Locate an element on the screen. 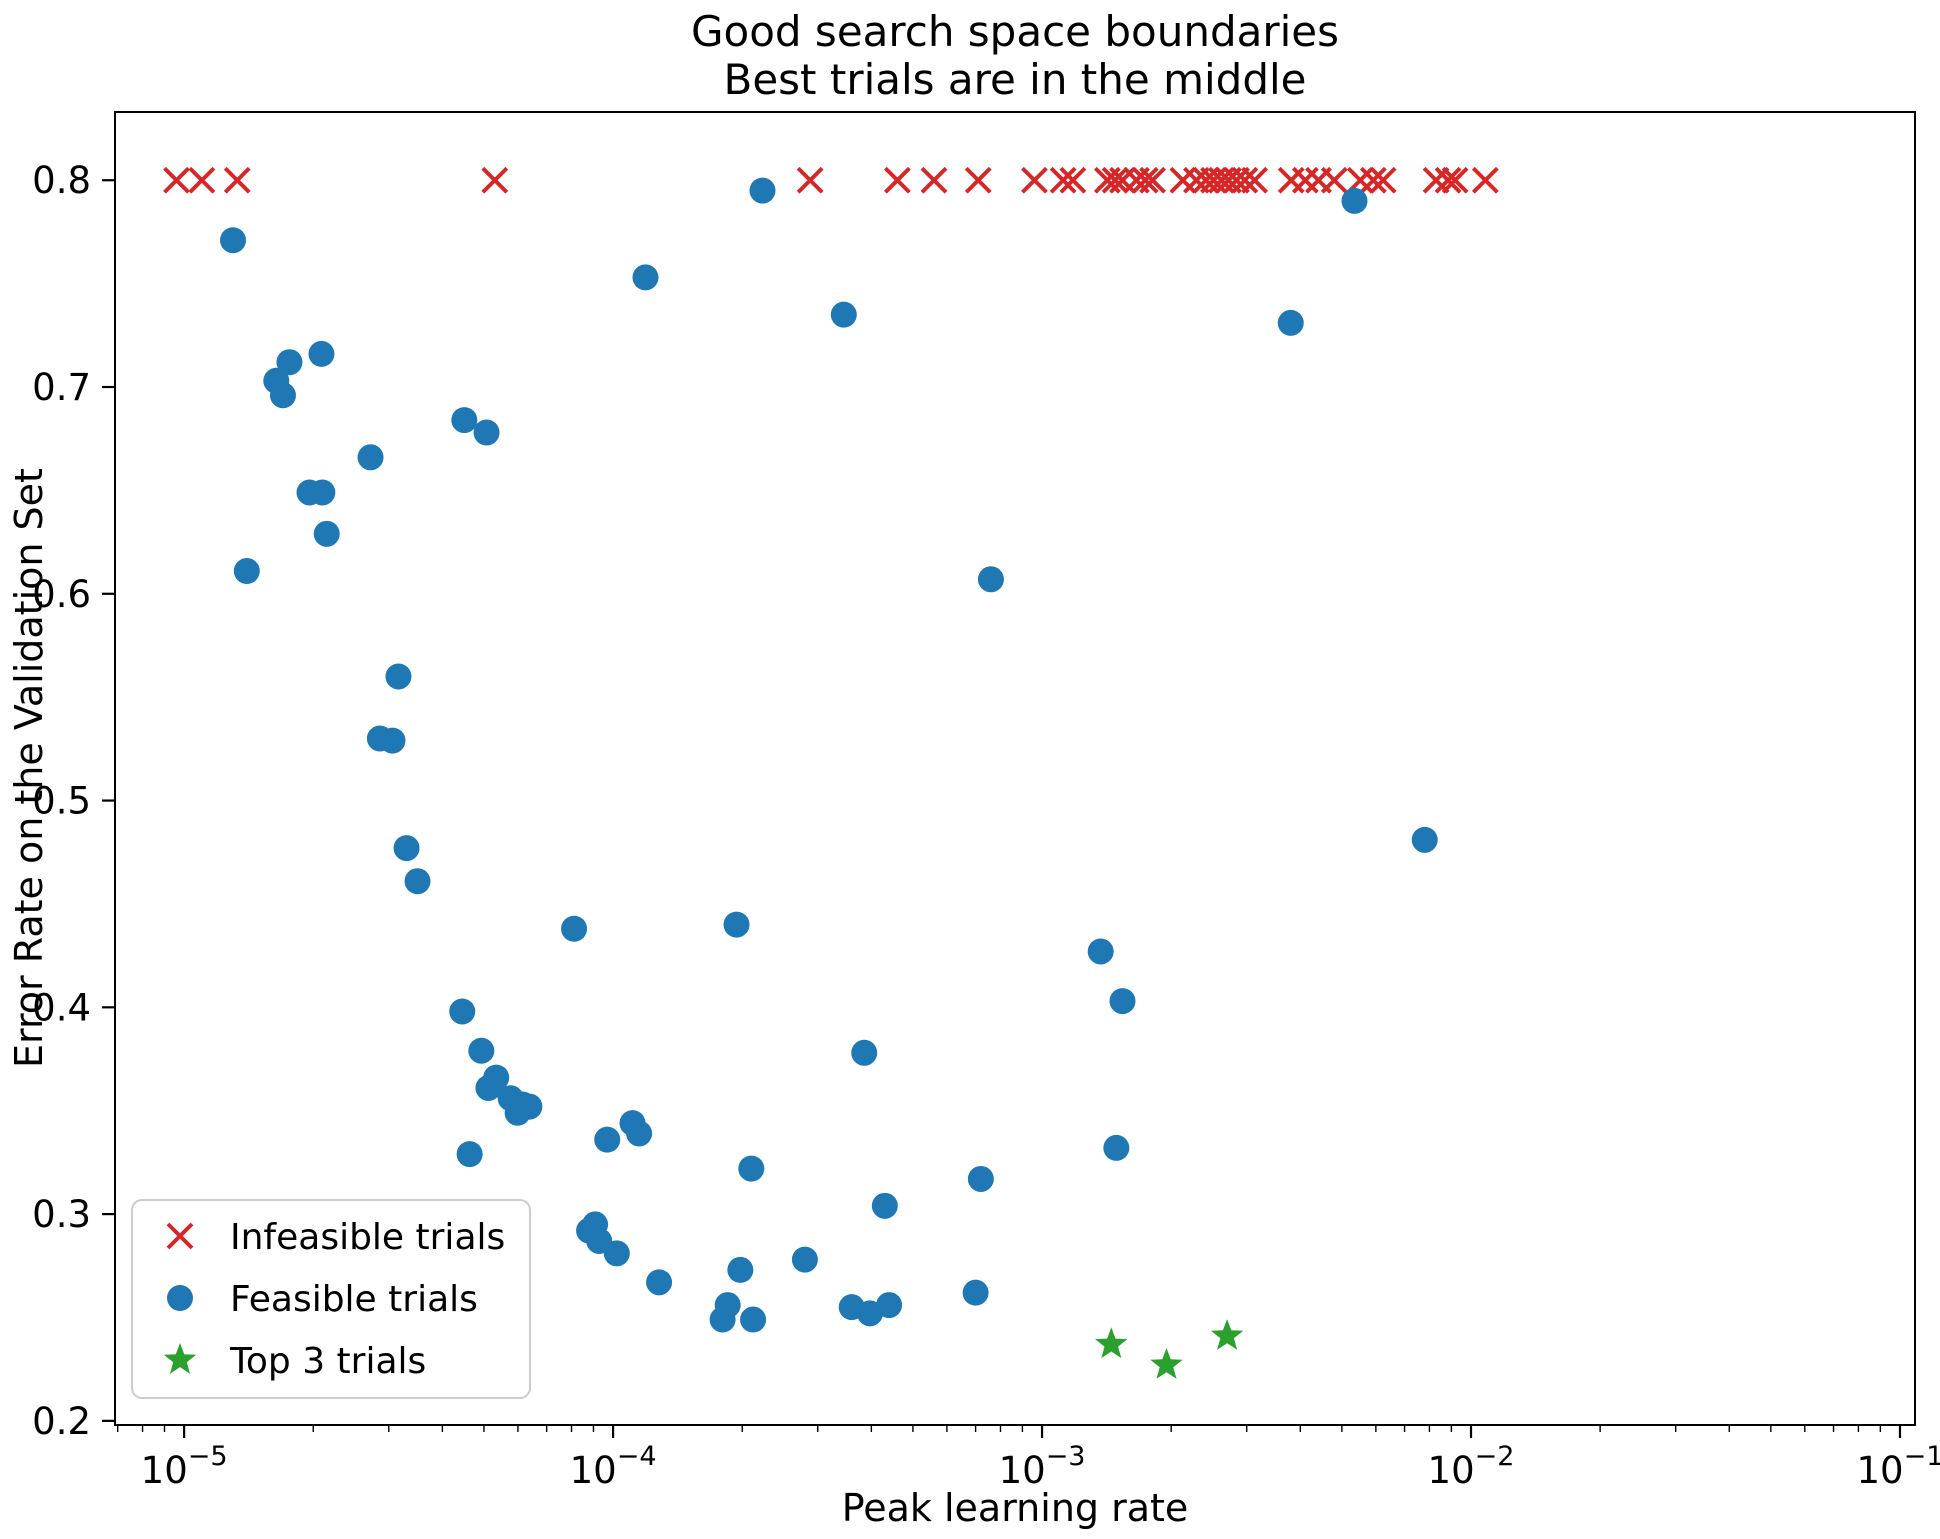 The width and height of the screenshot is (1940, 1539). legend-box is located at coordinates (331, 1299).